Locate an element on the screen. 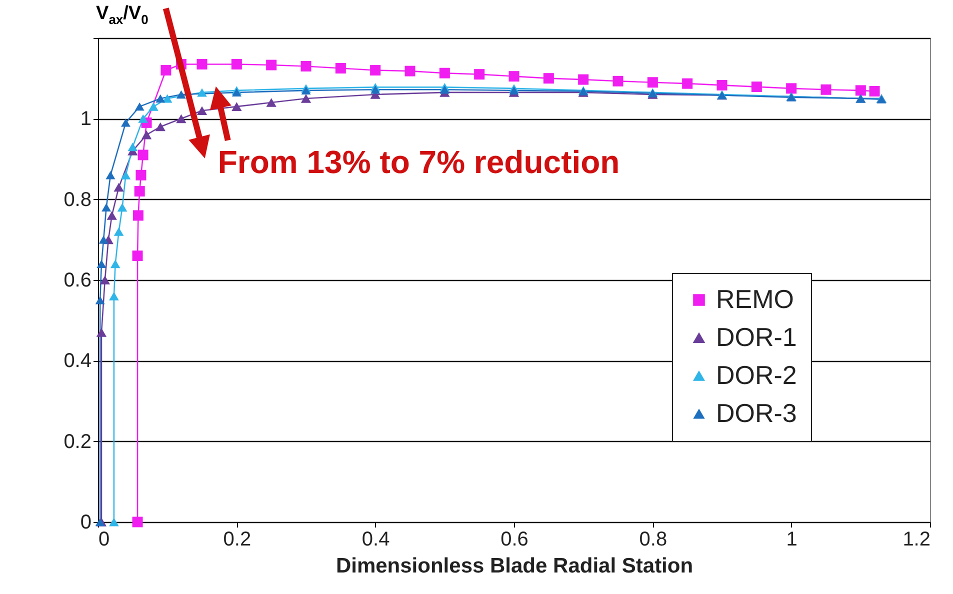  x-tick-label: 0 is located at coordinates (104, 539).